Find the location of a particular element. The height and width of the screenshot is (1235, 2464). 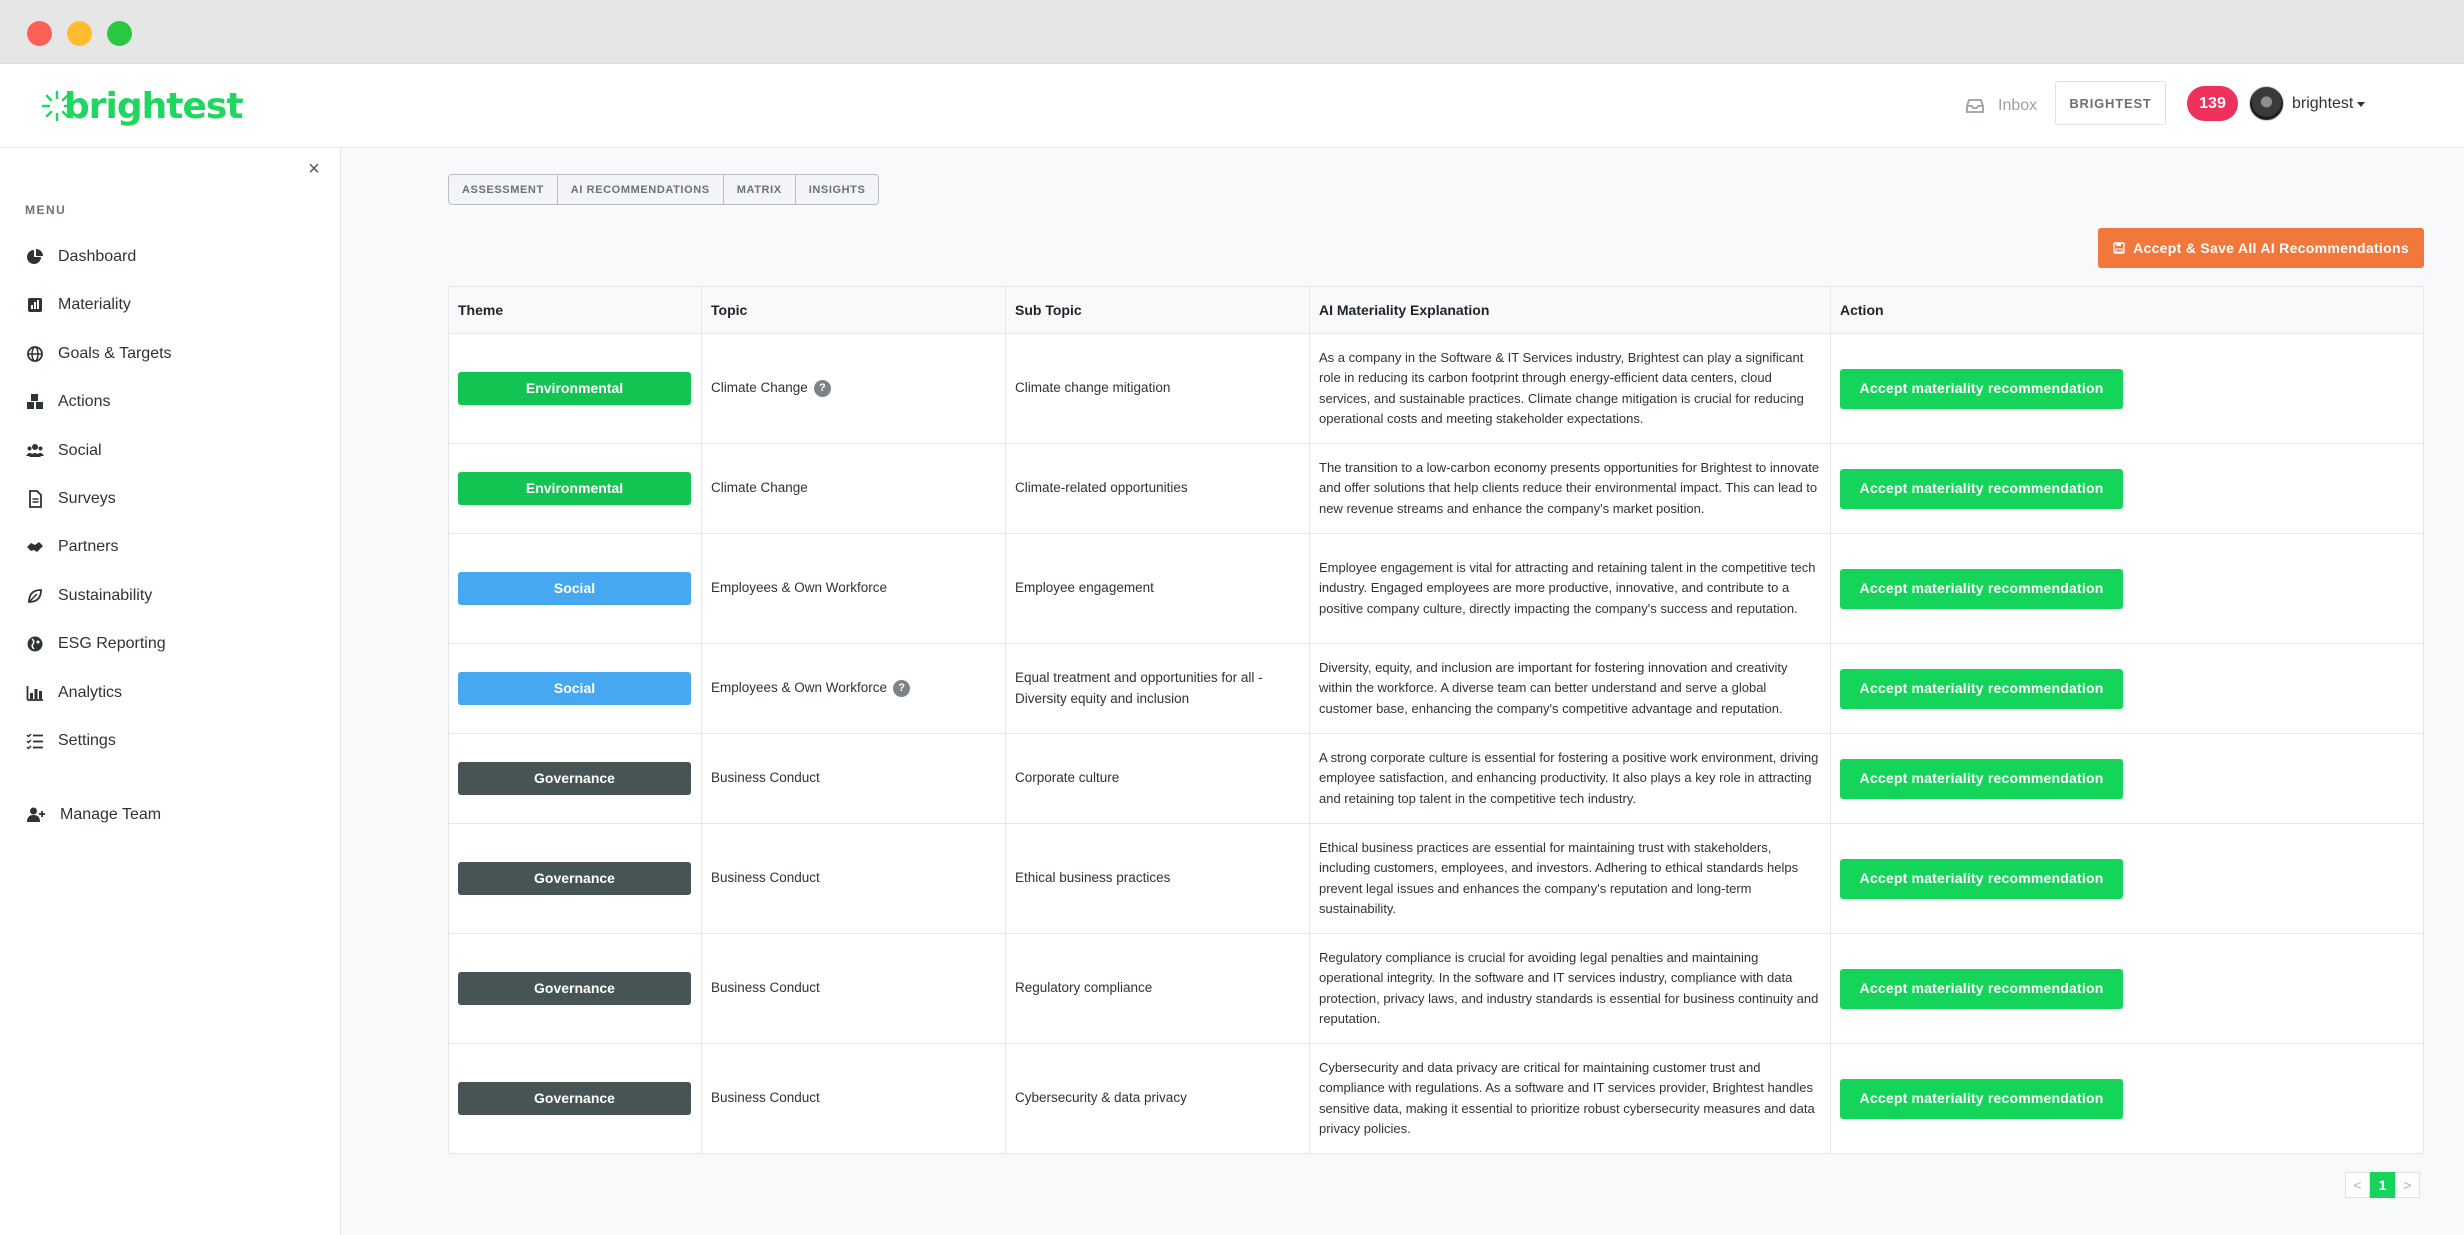

sidebar-item-goals-targets: Goals & Targets is located at coordinates (99, 354).